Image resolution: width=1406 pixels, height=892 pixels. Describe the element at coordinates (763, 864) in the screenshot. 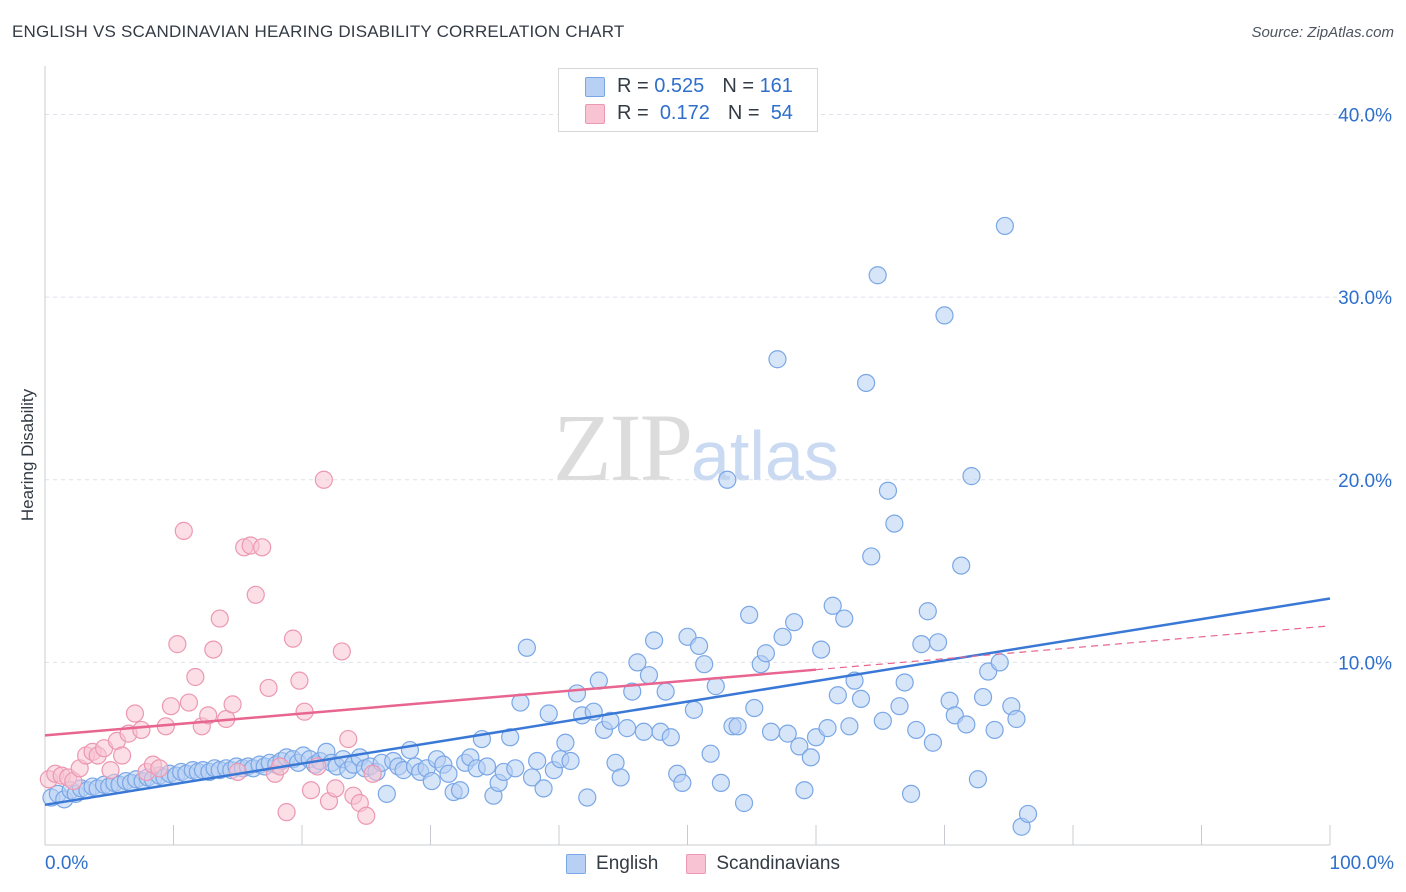

I see `legend-item-scandinavians: Scandinavians` at that location.